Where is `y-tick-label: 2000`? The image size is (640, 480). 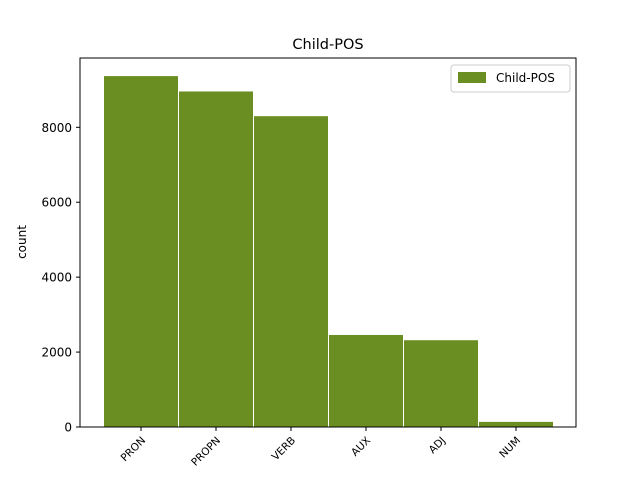
y-tick-label: 2000 is located at coordinates (56, 353).